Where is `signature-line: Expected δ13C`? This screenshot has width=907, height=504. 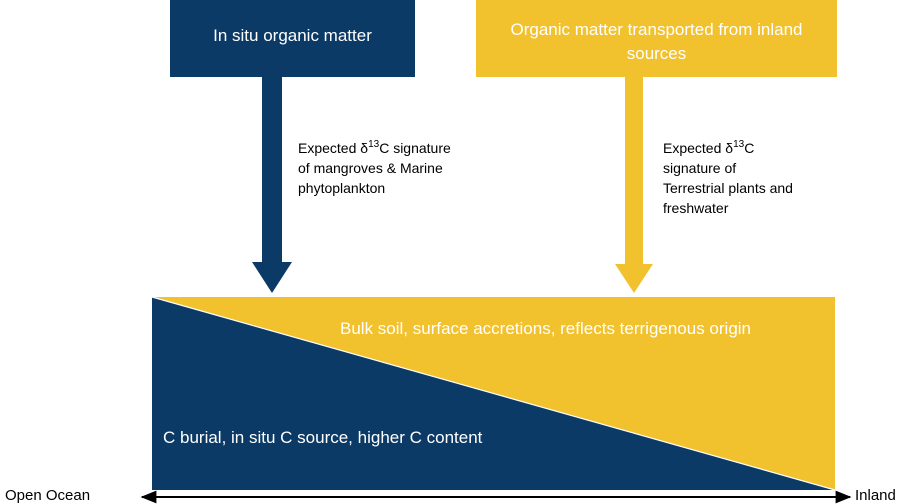
signature-line: Expected δ13C is located at coordinates (708, 147).